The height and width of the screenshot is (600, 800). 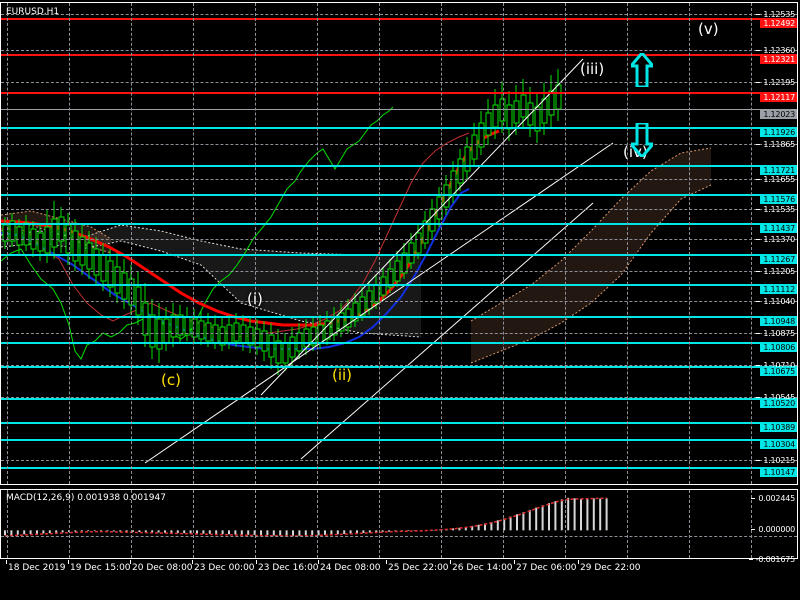 I want to click on time-axis-tick-label: 25 Dec 22:00, so click(x=418, y=568).